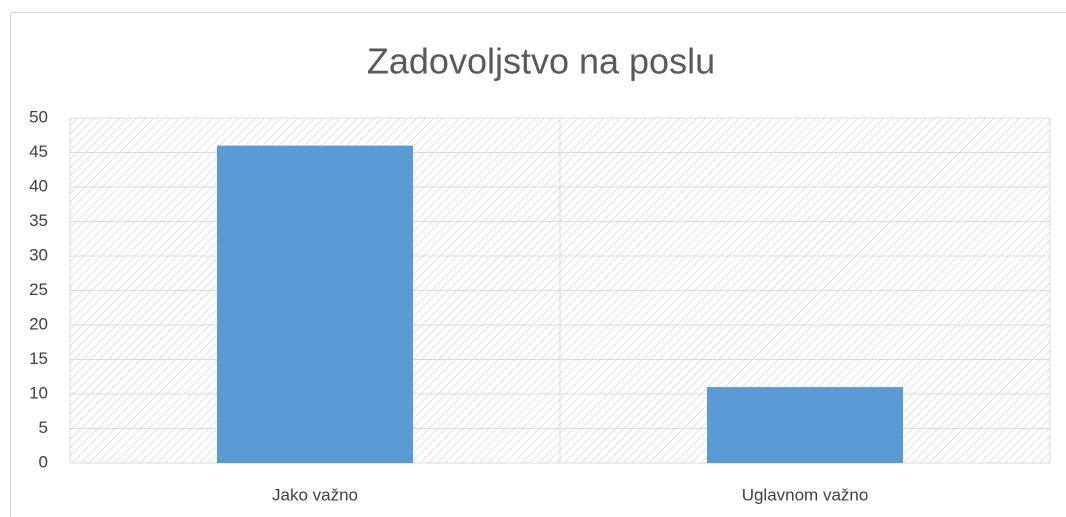 The height and width of the screenshot is (517, 1066). Describe the element at coordinates (38, 289) in the screenshot. I see `y-tick-label: 25` at that location.